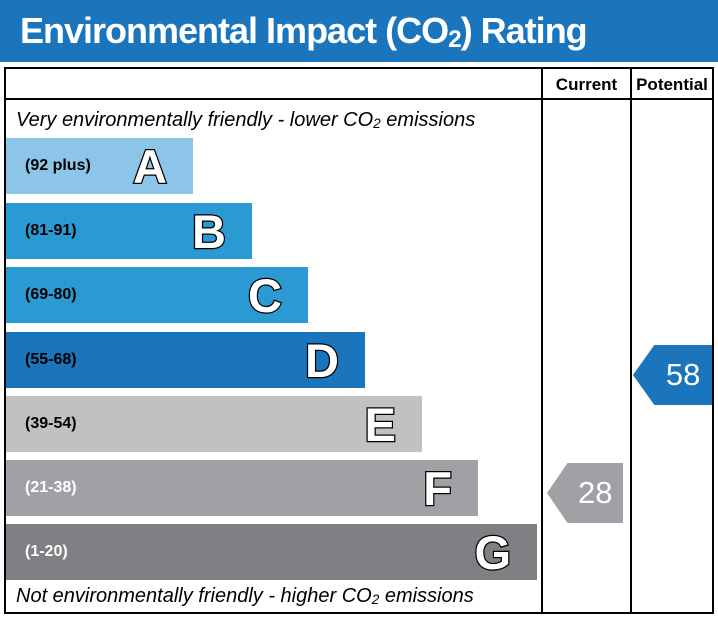 The image size is (718, 619). I want to click on chart-title: Environmental Impact (CO2) Rating, so click(359, 31).